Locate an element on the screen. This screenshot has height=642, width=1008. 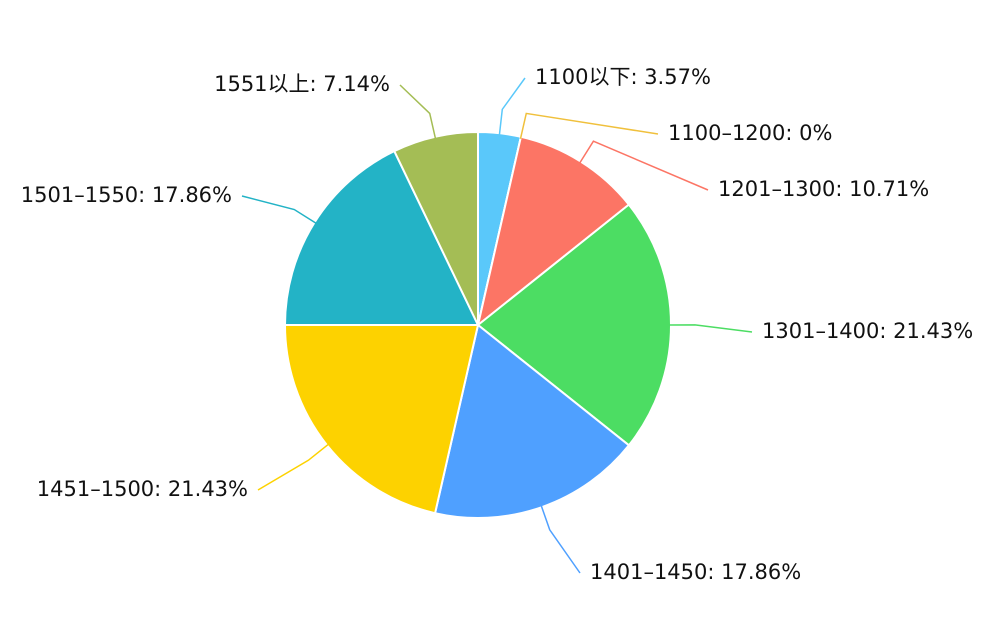
slice-label: 1201–1300: 10.71% is located at coordinates (823, 189).